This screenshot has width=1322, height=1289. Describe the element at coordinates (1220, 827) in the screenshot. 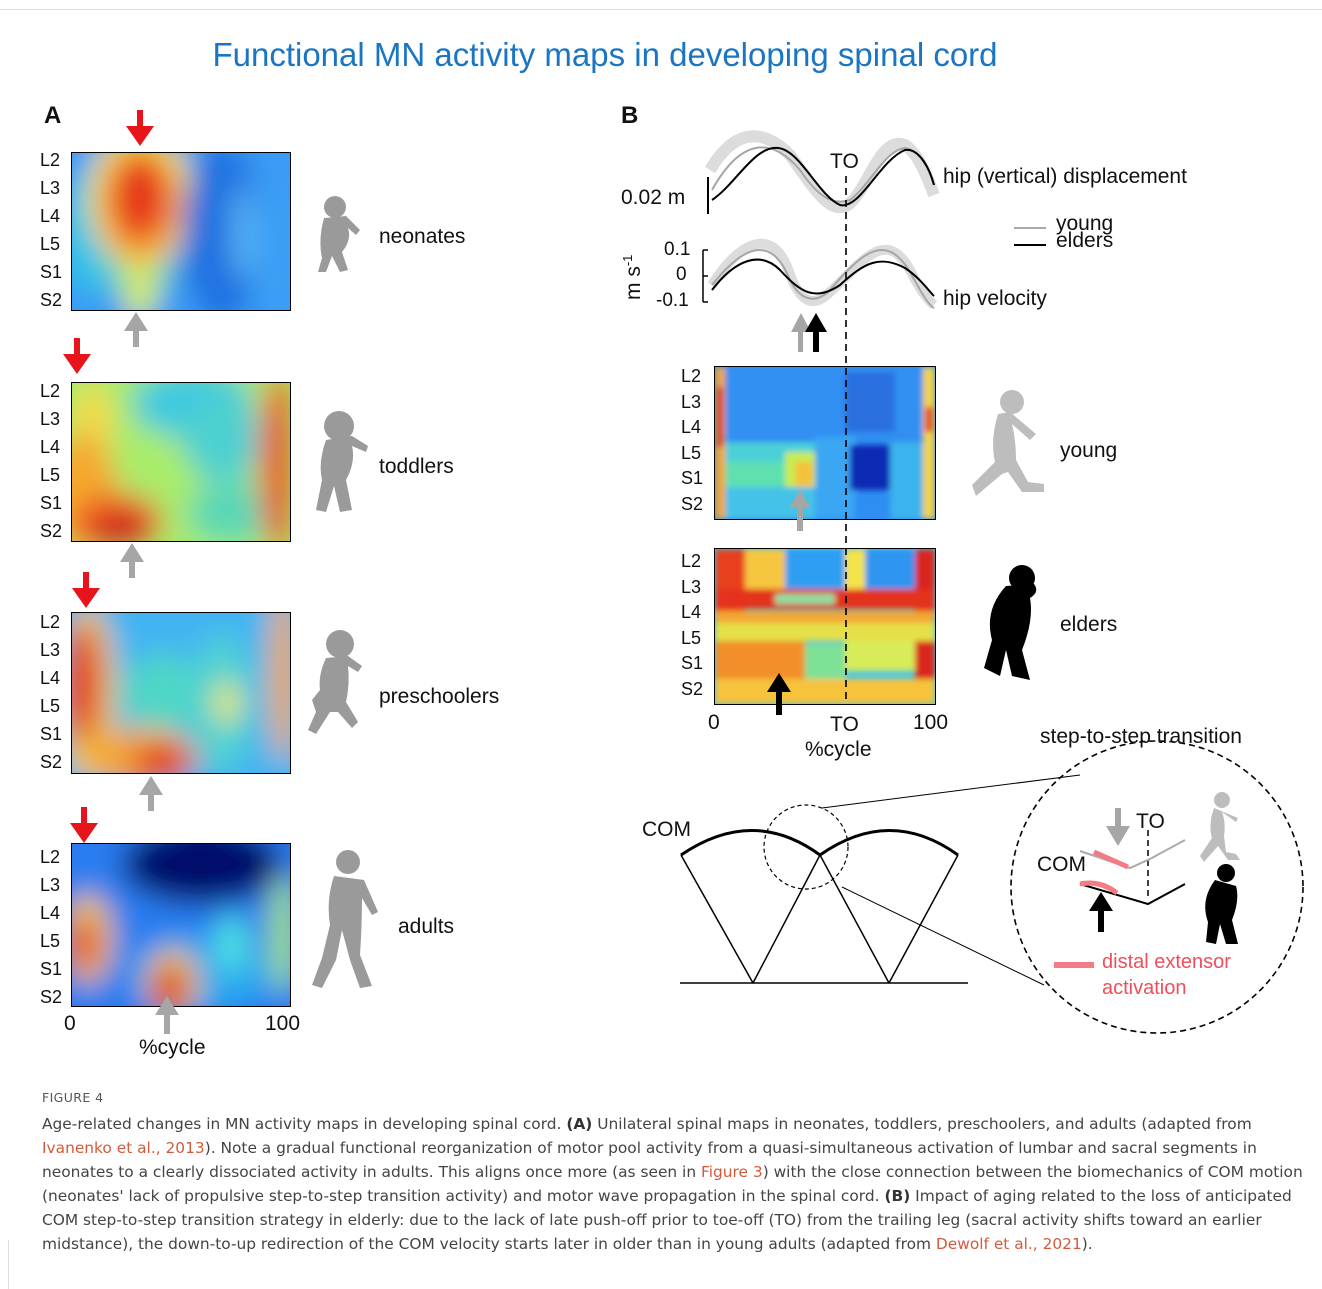

I see `inset-young-silhouette-icon` at that location.